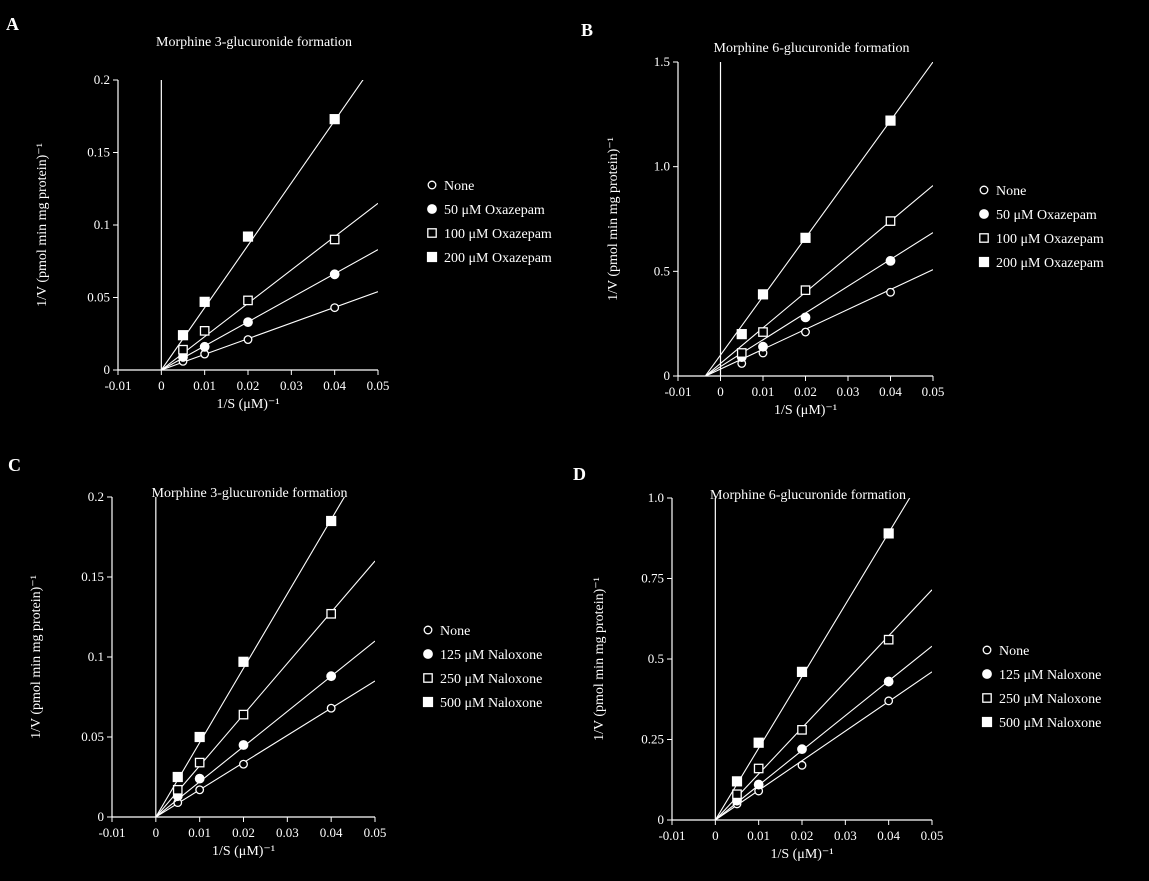 Image resolution: width=1149 pixels, height=881 pixels. What do you see at coordinates (101, 816) in the screenshot?
I see `panel-c-ytick-label: 0` at bounding box center [101, 816].